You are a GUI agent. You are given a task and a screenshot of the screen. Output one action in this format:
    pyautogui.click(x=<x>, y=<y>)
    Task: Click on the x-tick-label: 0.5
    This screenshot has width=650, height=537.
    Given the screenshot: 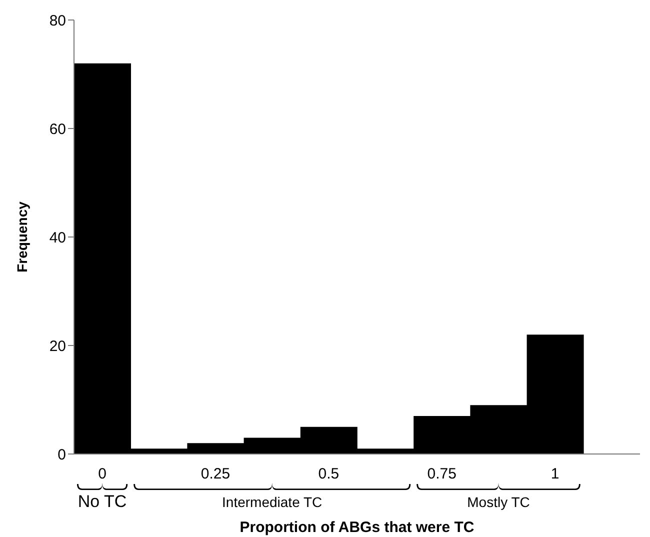 What is the action you would take?
    pyautogui.click(x=329, y=474)
    